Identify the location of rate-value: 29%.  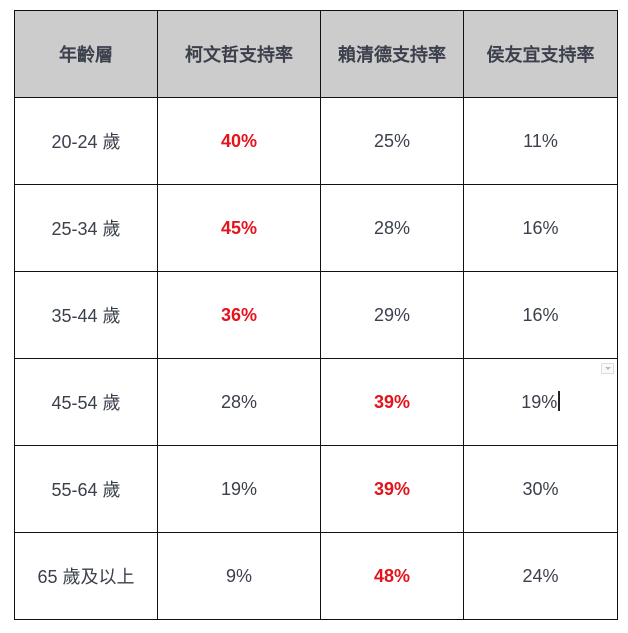
(392, 314).